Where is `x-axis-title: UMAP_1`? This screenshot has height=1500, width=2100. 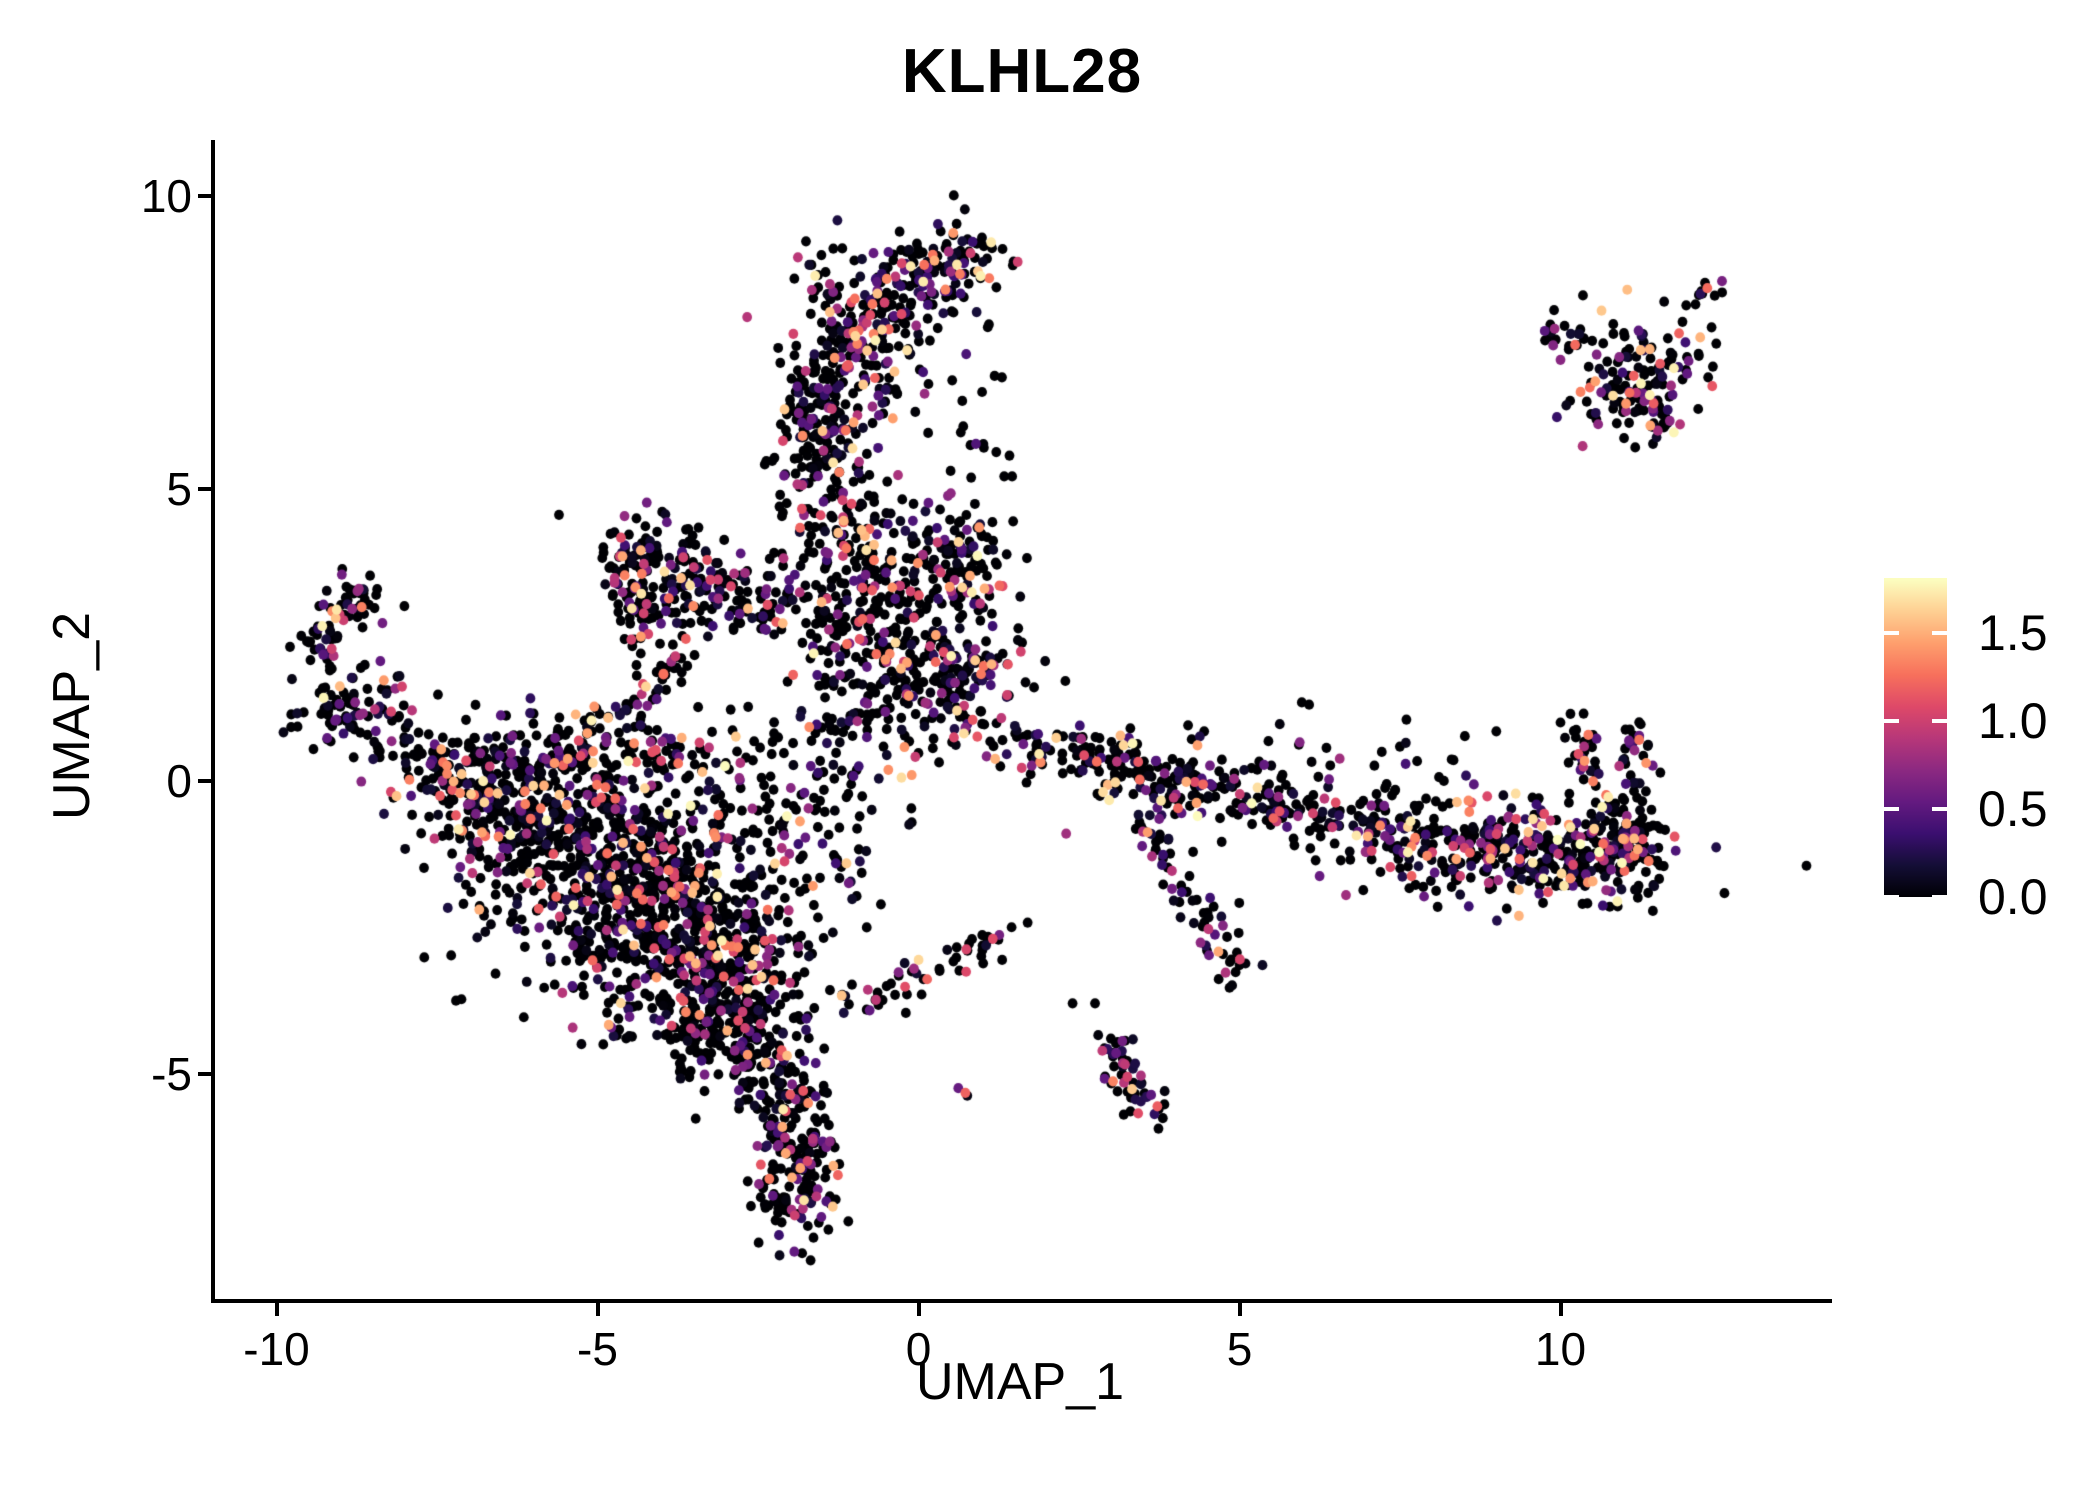 x-axis-title: UMAP_1 is located at coordinates (1020, 1382).